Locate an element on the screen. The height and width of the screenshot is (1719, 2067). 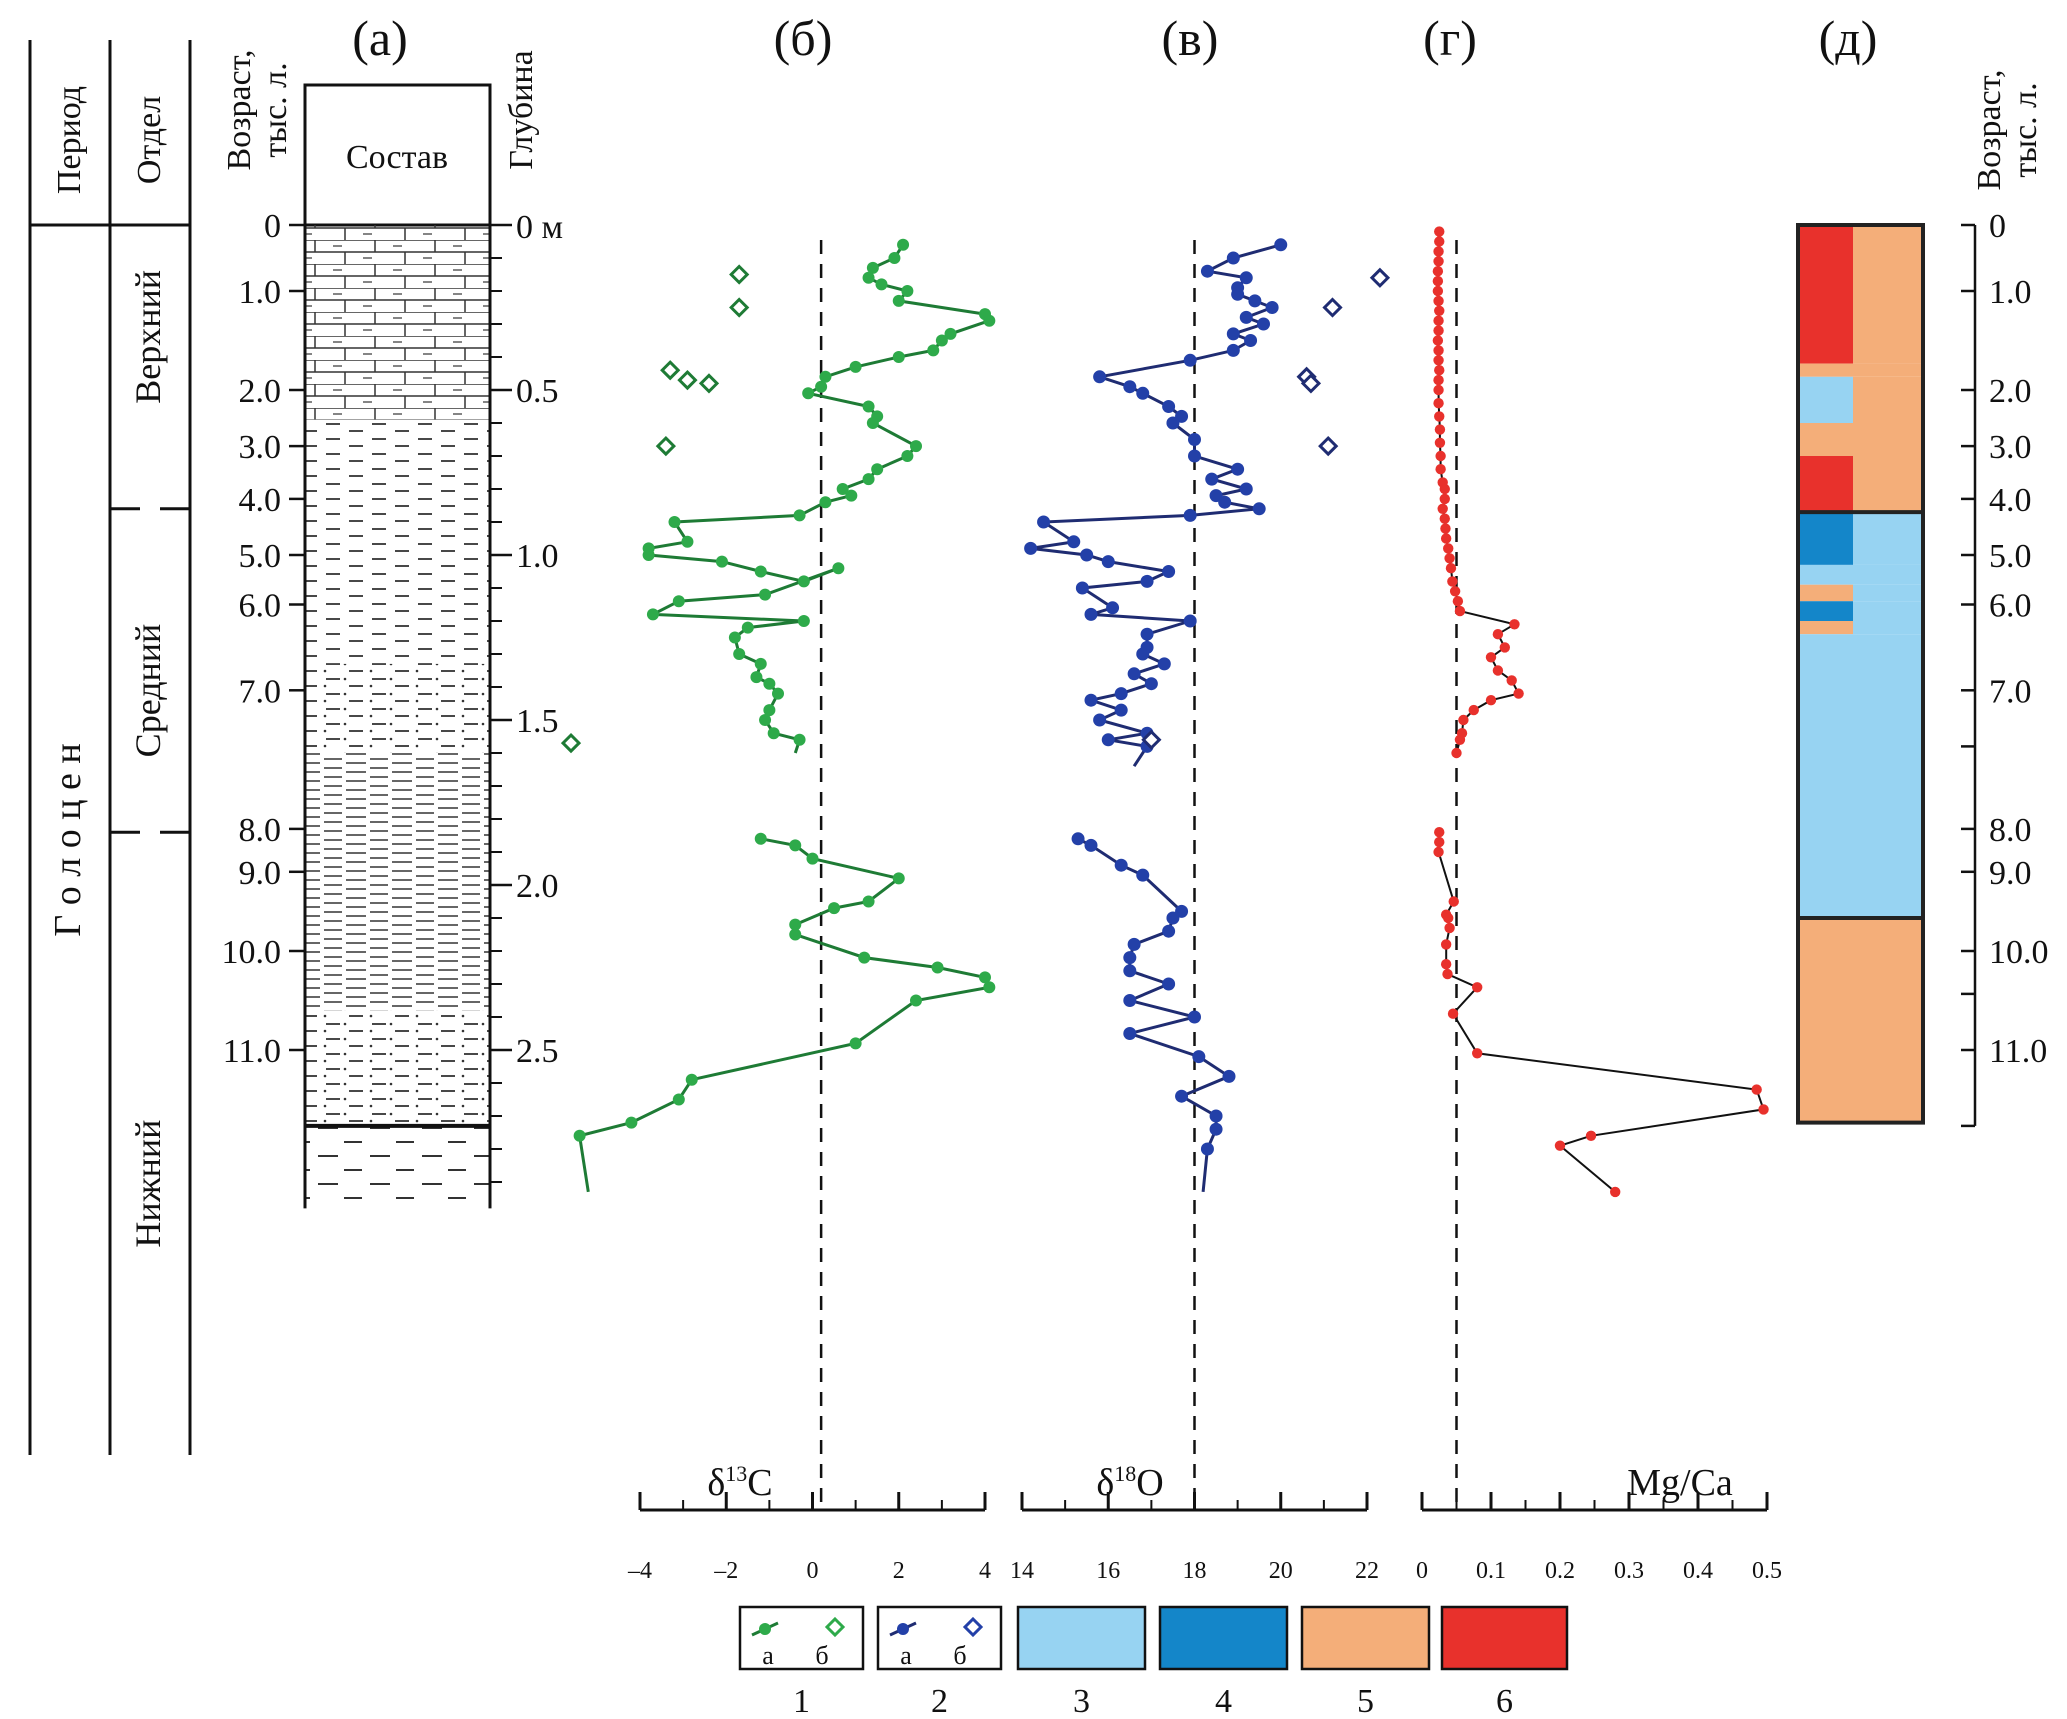
legend-point-sample is located at coordinates (765, 1629).